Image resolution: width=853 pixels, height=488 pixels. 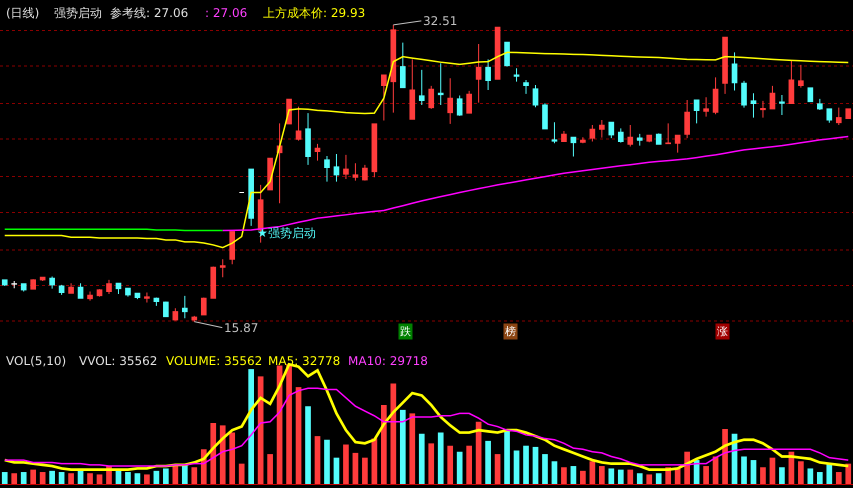 I want to click on annotation: 32.51, so click(x=440, y=21).